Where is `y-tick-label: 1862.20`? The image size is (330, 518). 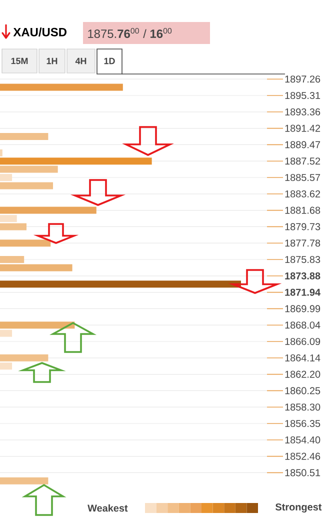 y-tick-label: 1862.20 is located at coordinates (302, 374).